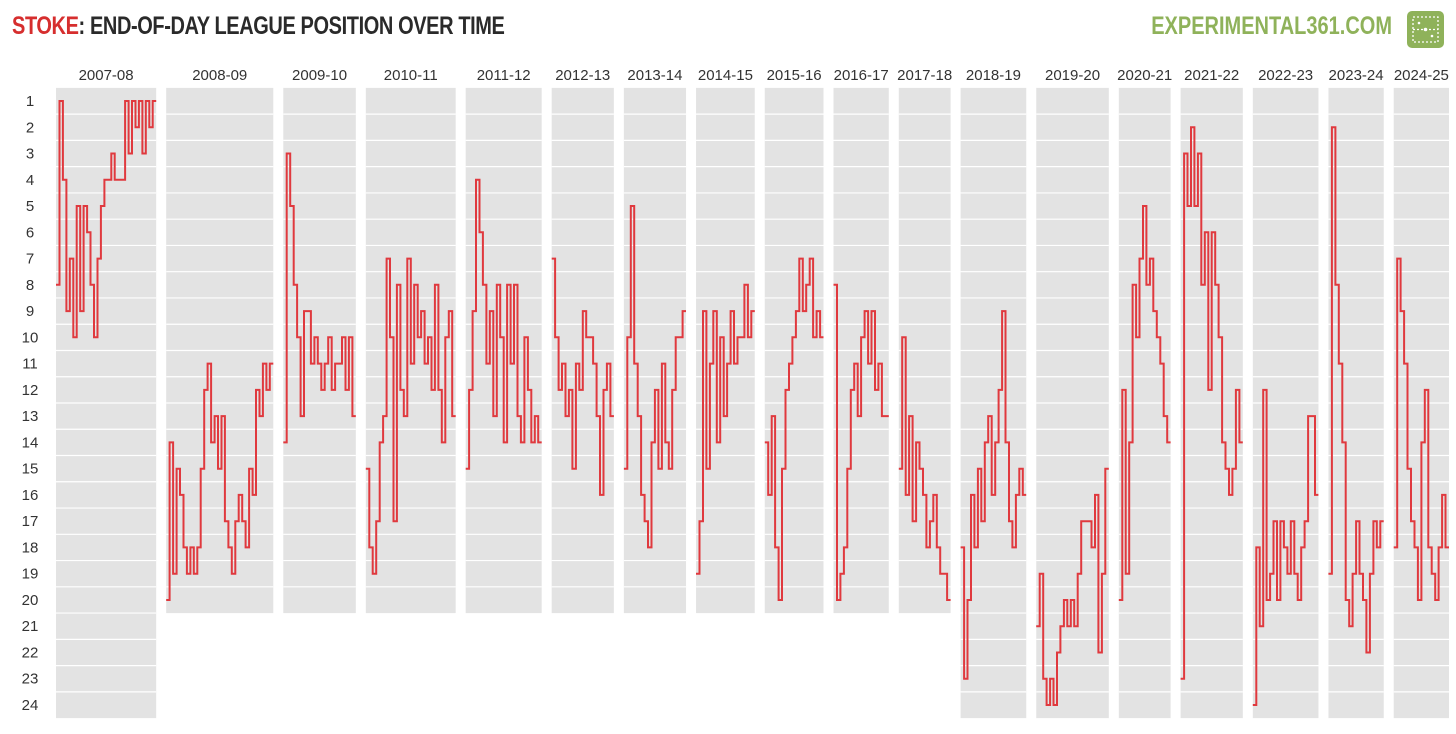 This screenshot has height=734, width=1456. I want to click on y-tick-label: 3, so click(30, 154).